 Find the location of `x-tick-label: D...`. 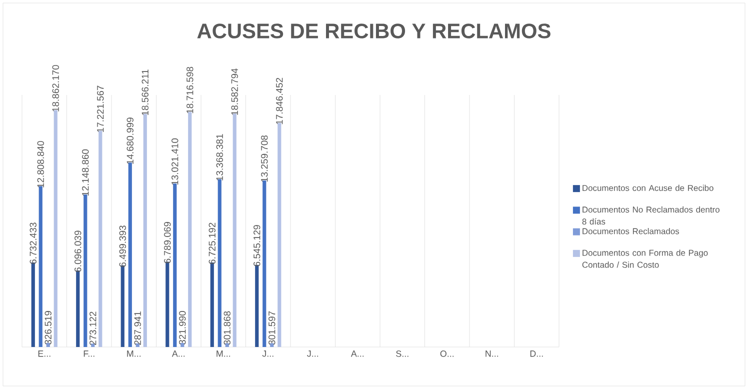

x-tick-label: D... is located at coordinates (536, 353).